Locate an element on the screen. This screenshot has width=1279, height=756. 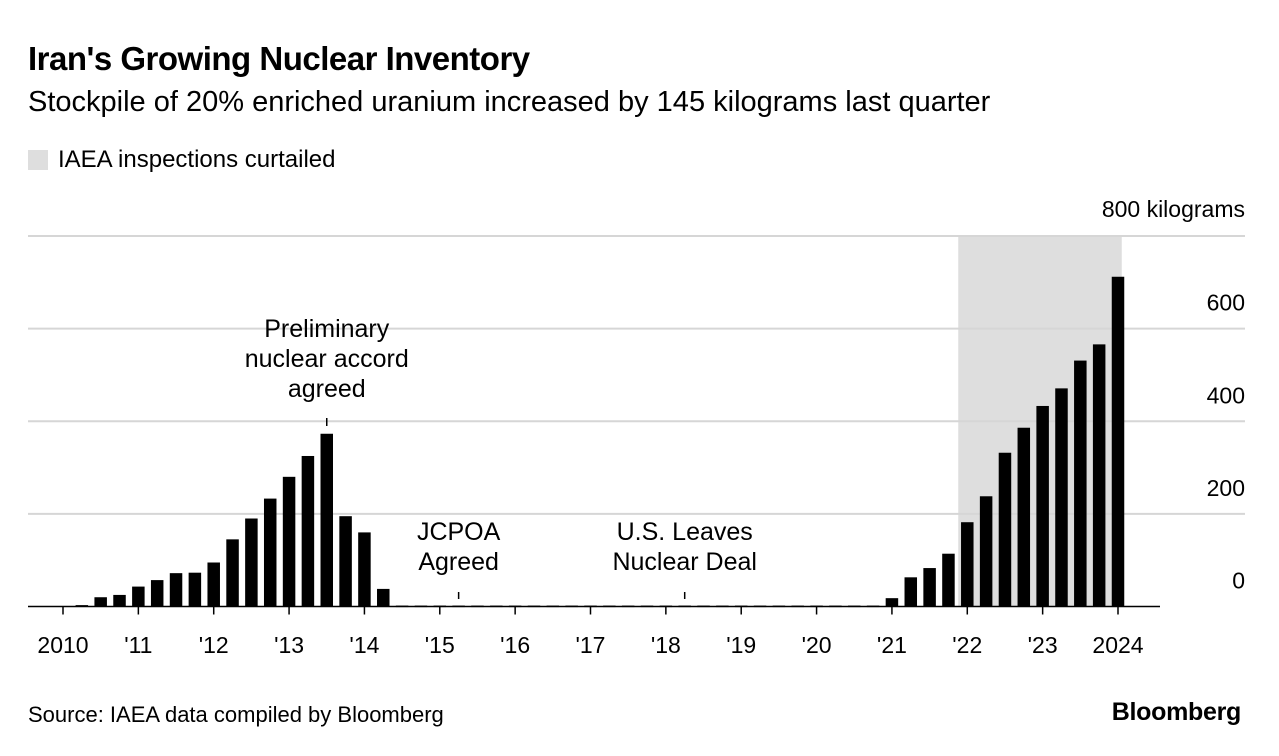
legend: IAEA inspections curtailed is located at coordinates (182, 160).